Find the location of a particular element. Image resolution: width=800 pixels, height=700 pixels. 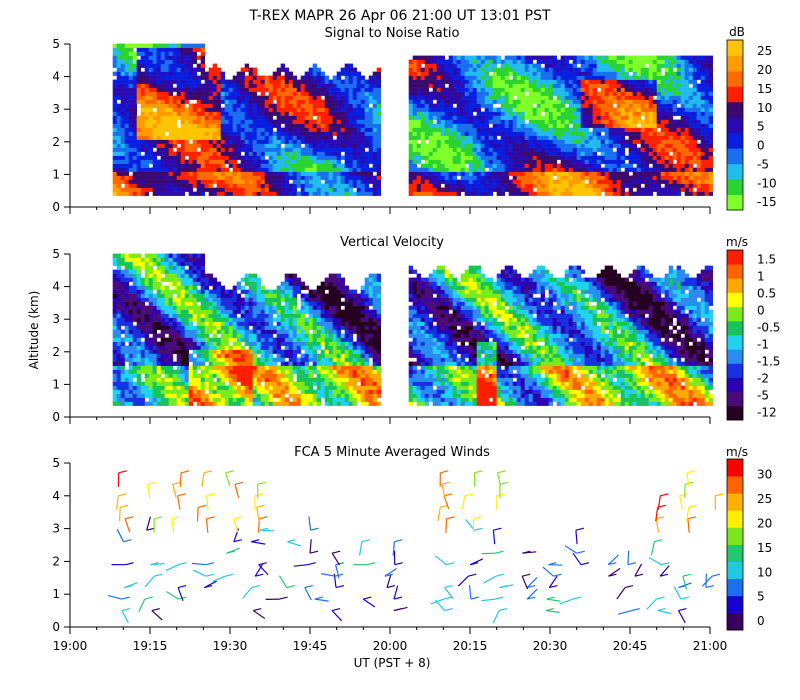

colorbar-label: -12 is located at coordinates (767, 413).